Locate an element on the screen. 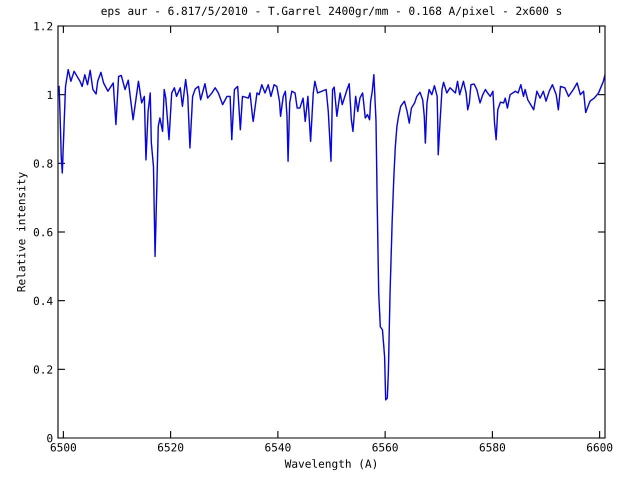 The width and height of the screenshot is (640, 480). y-tick-label: 0.6 is located at coordinates (43, 232).